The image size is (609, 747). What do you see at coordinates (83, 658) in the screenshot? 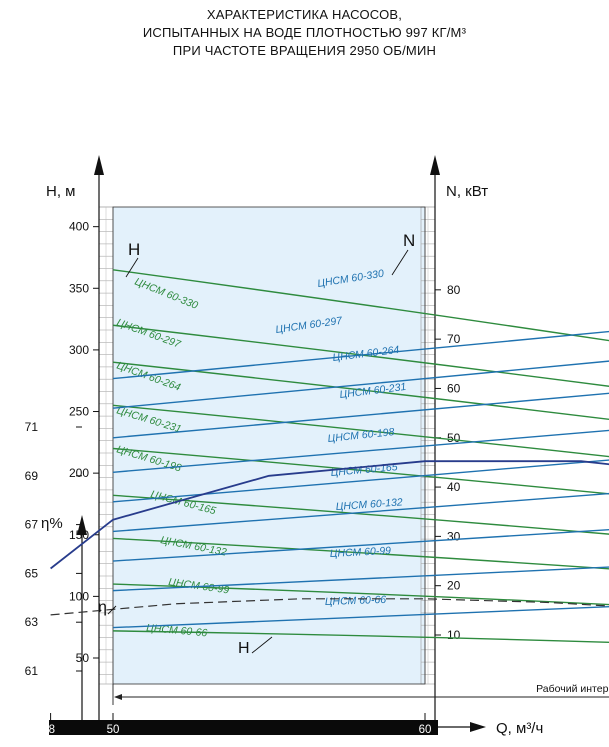
I see `head-tick-label: 50` at bounding box center [83, 658].